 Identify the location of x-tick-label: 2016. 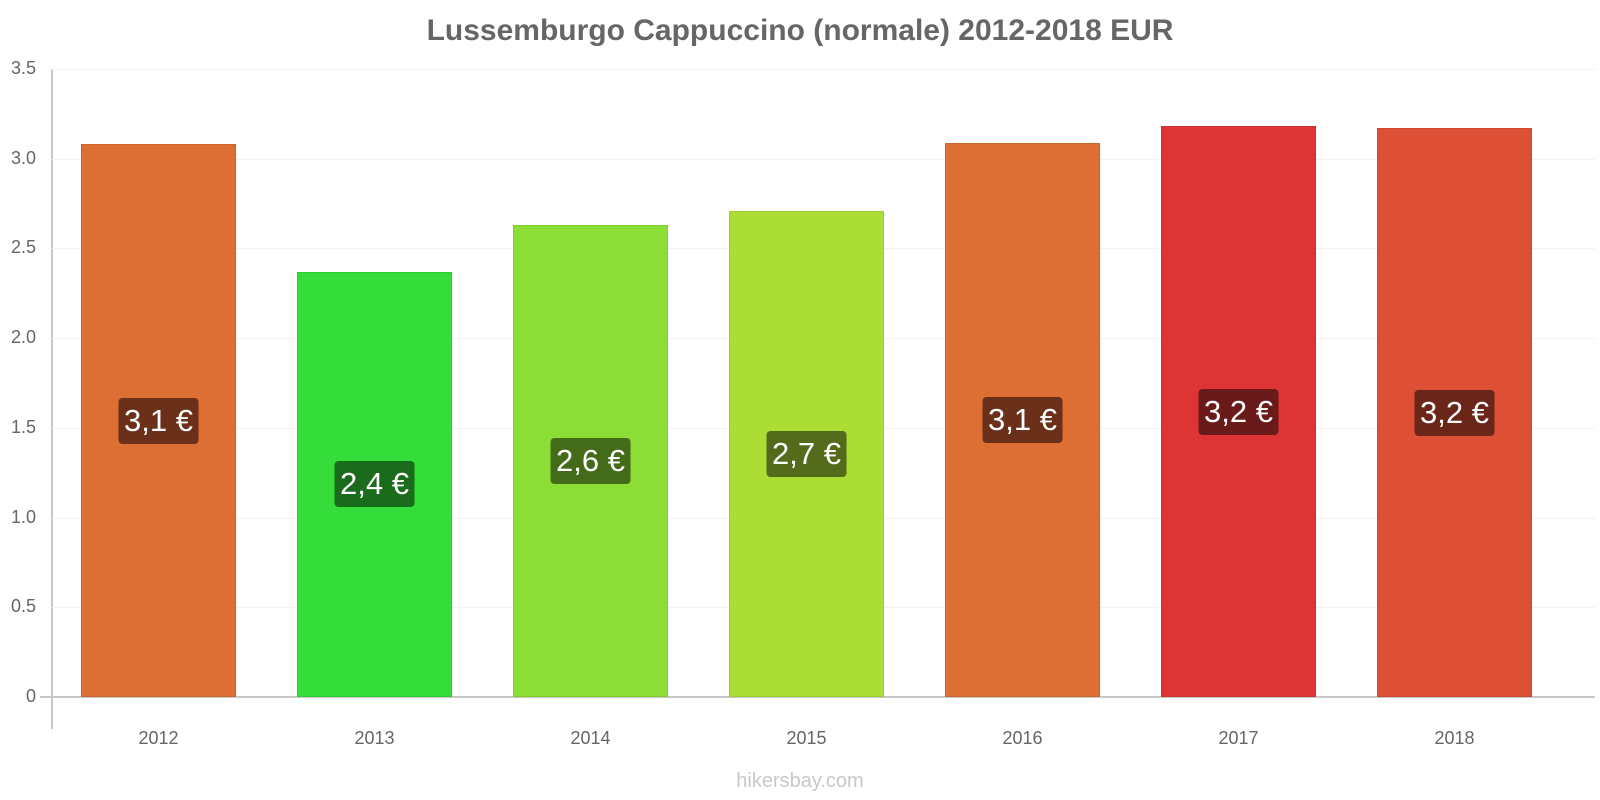
(1022, 738).